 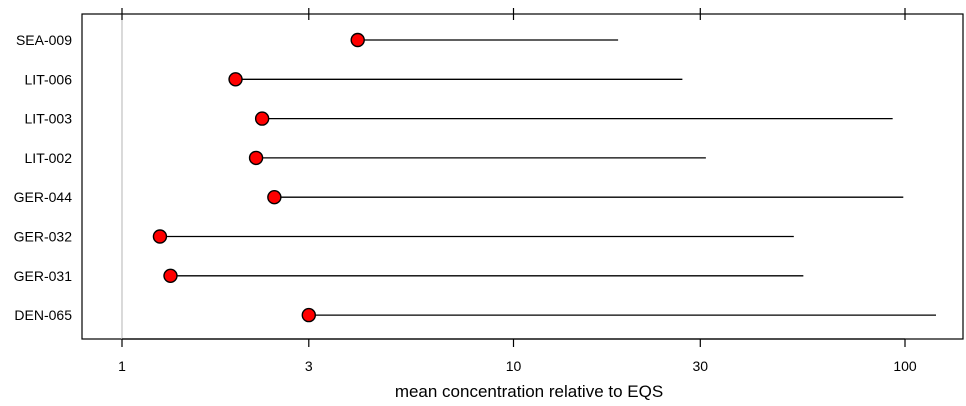 I want to click on x-tick-label: 100, so click(x=905, y=366).